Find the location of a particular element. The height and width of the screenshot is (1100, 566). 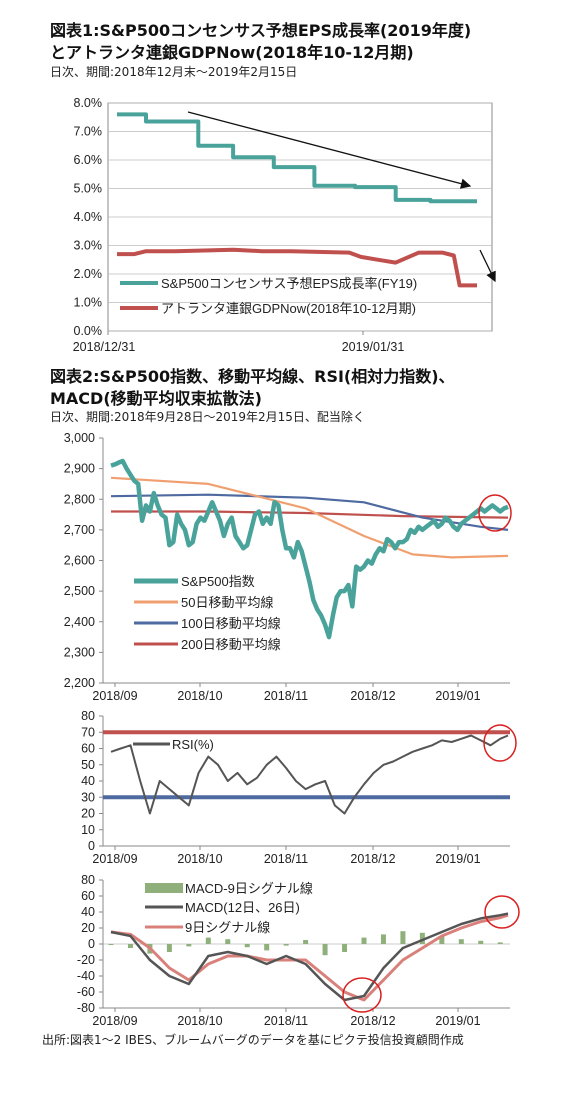

chart4-y-tick: -80 is located at coordinates (86, 1008).